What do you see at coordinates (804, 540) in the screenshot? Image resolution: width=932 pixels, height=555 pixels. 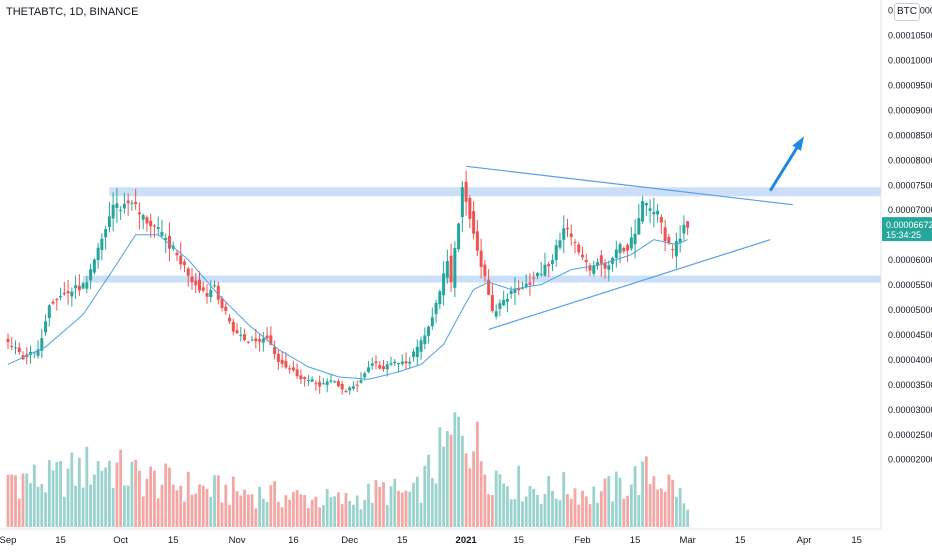 I see `time-tick-label: Apr` at bounding box center [804, 540].